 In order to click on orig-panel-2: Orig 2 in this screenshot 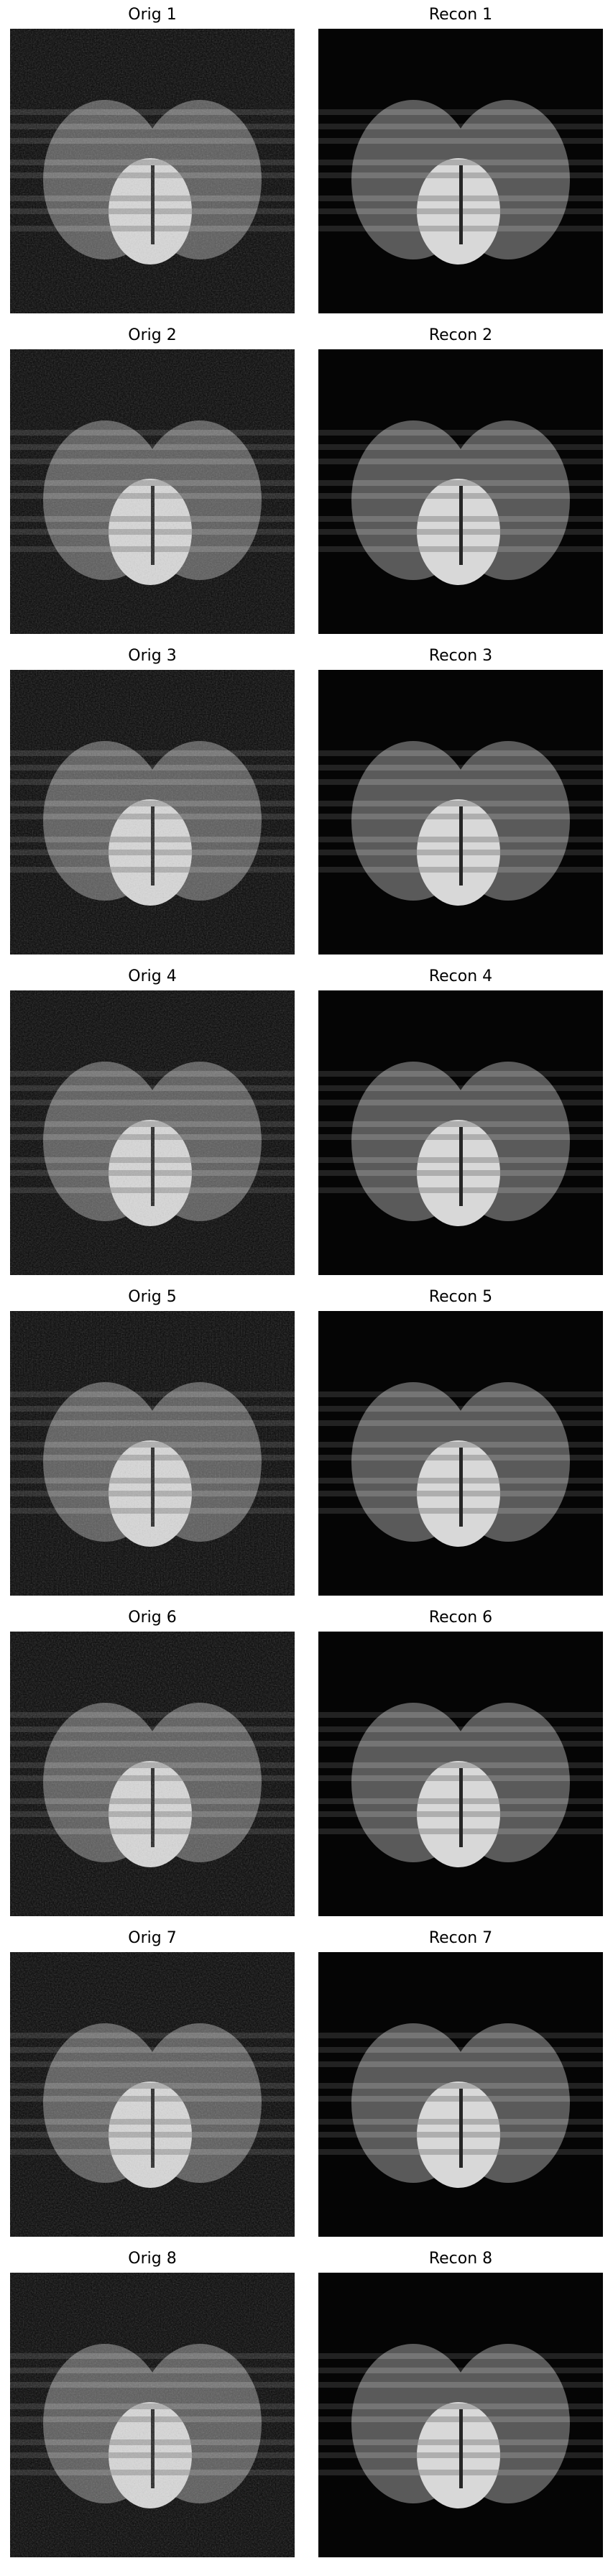, I will do `click(152, 479)`.